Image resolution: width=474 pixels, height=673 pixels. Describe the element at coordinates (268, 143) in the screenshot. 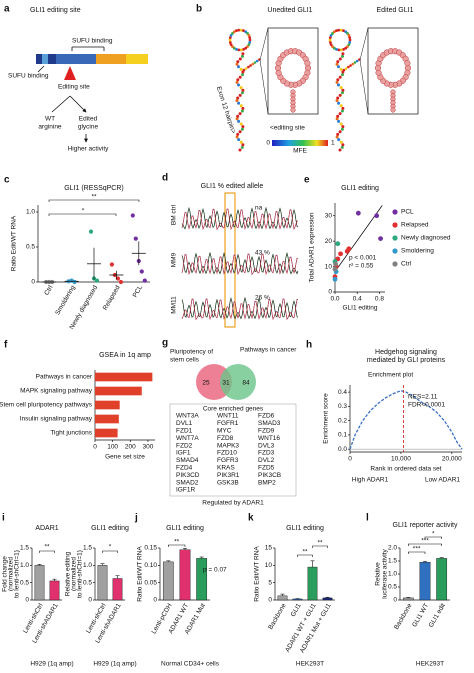

I see `colorbar-min: 0` at that location.